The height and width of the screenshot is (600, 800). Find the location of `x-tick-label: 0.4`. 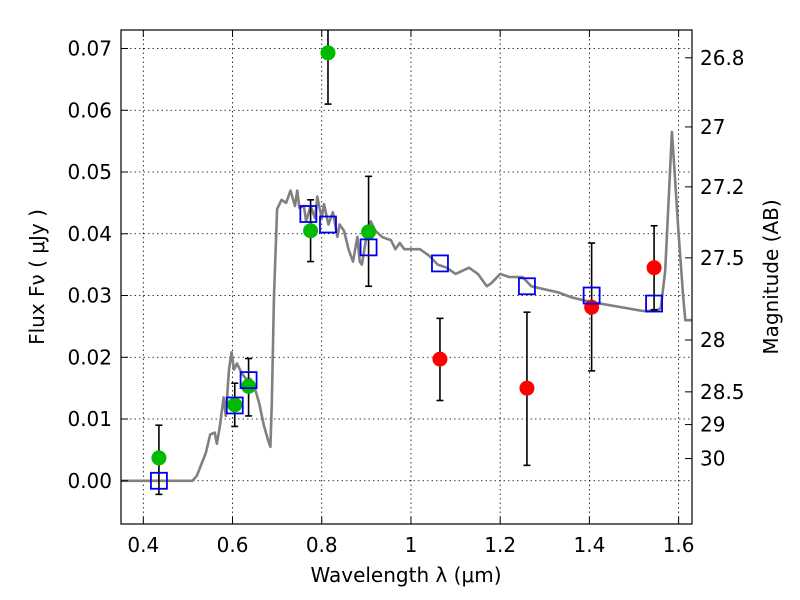

x-tick-label: 0.4 is located at coordinates (143, 545).